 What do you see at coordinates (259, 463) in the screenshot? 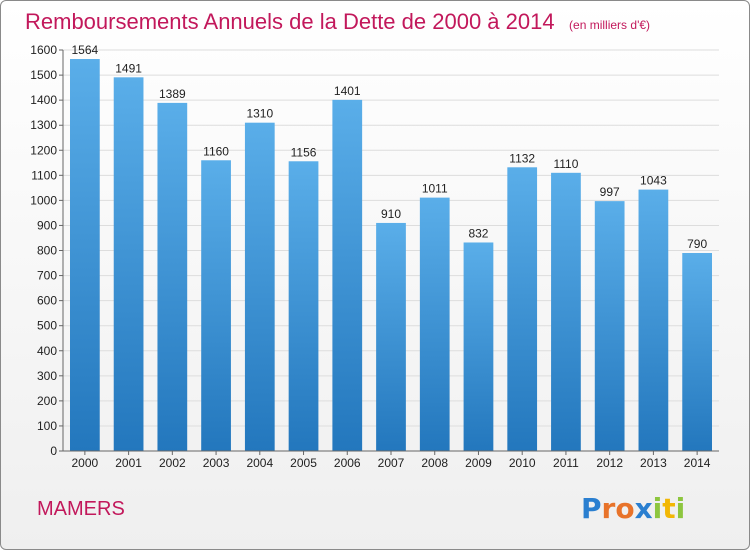
I see `x-tick-label: 2004` at bounding box center [259, 463].